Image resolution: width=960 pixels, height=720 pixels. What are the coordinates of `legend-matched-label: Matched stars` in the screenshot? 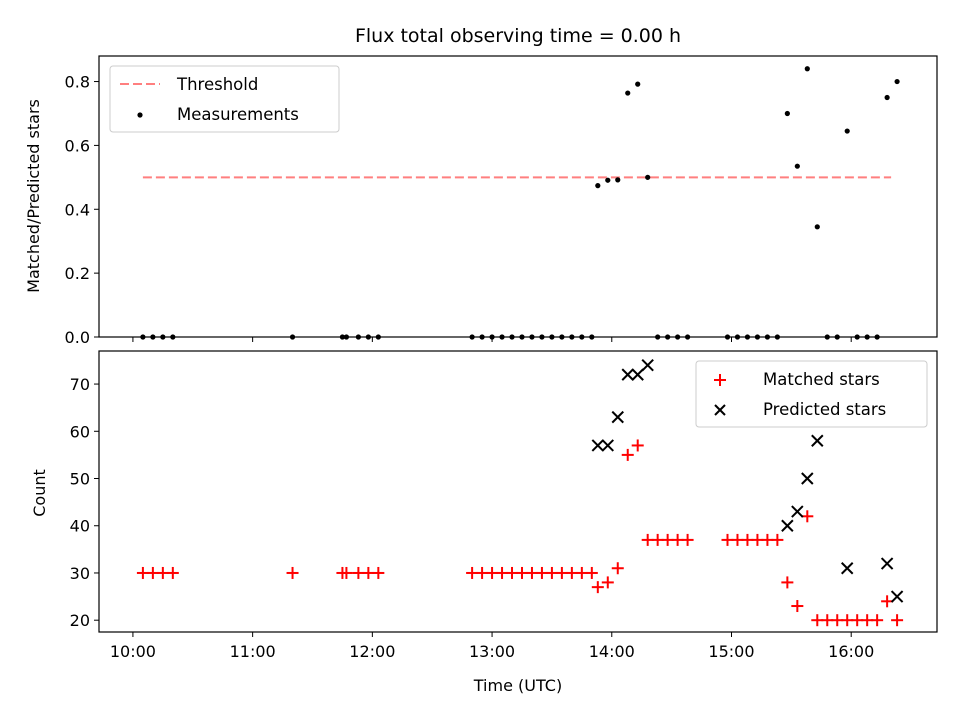 It's located at (821, 379).